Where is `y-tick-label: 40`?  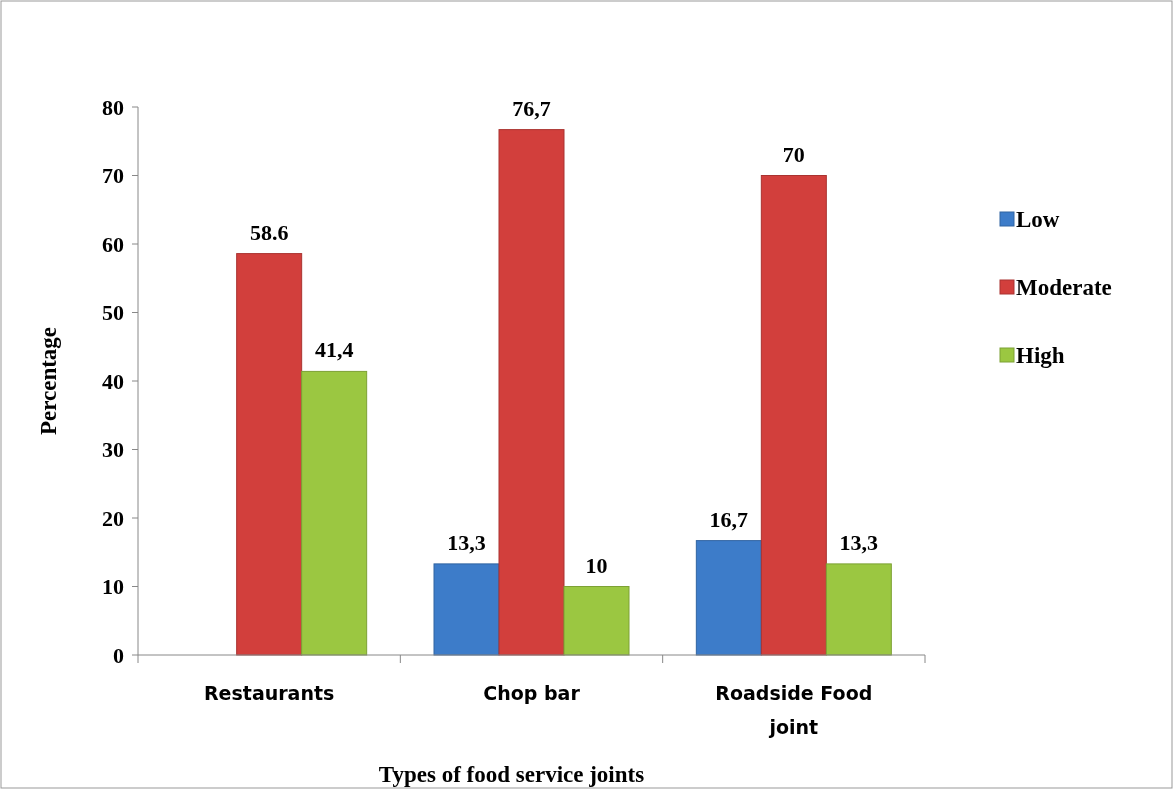
y-tick-label: 40 is located at coordinates (113, 381).